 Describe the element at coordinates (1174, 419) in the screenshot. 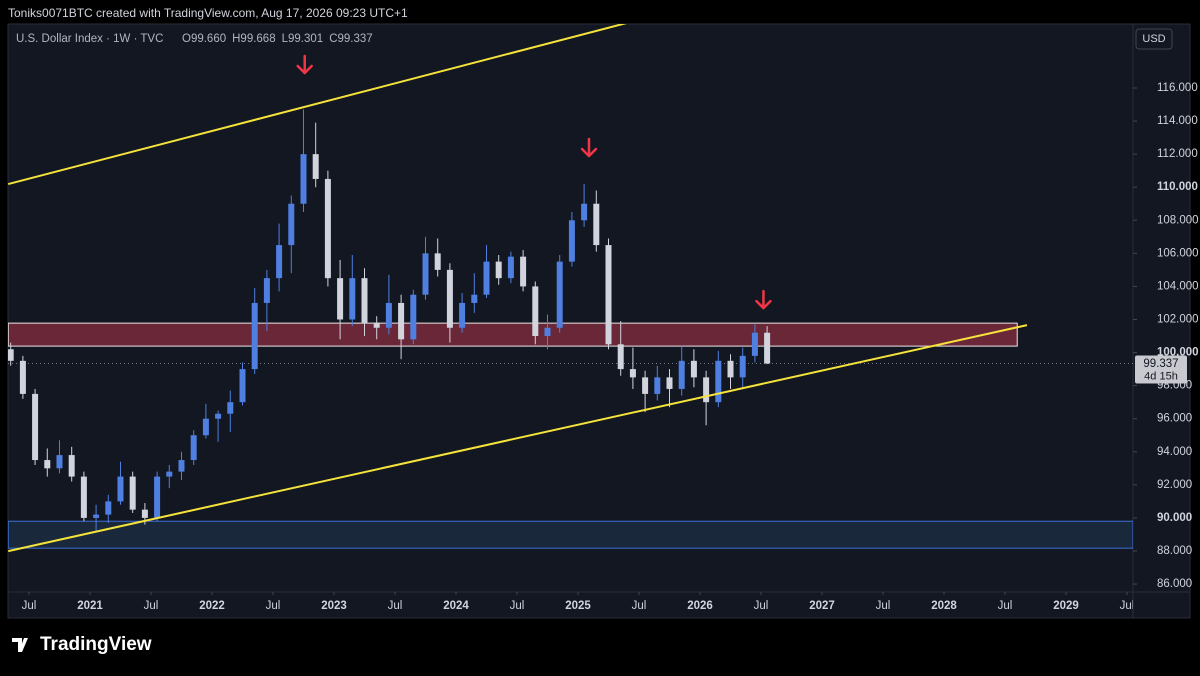

I see `y-tick-label: 96.000` at that location.